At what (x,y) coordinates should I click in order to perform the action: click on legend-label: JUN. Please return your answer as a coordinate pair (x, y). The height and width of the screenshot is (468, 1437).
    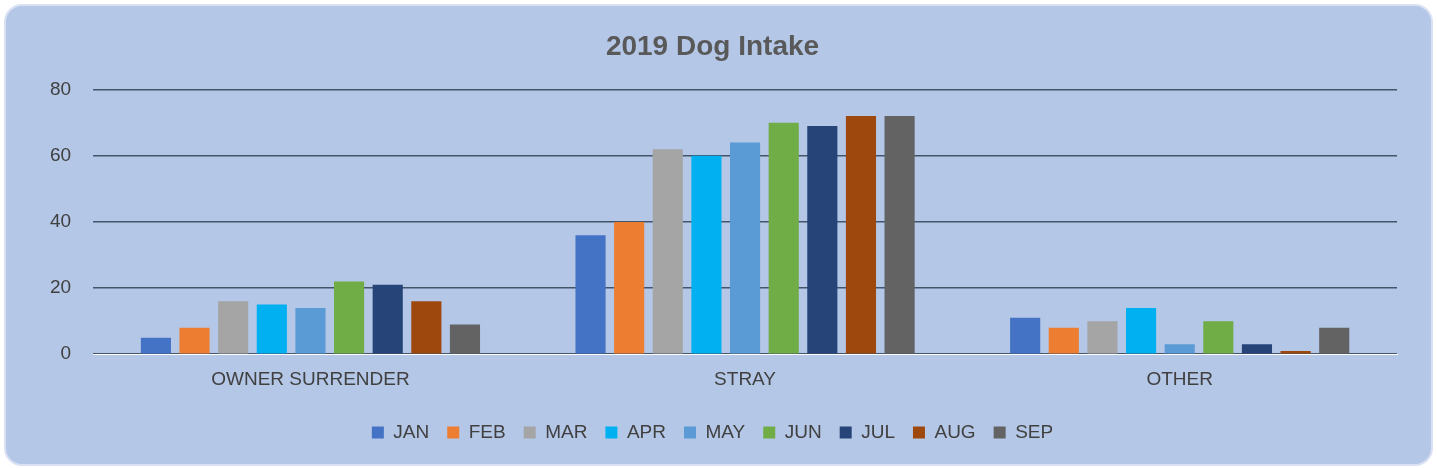
    Looking at the image, I should click on (803, 431).